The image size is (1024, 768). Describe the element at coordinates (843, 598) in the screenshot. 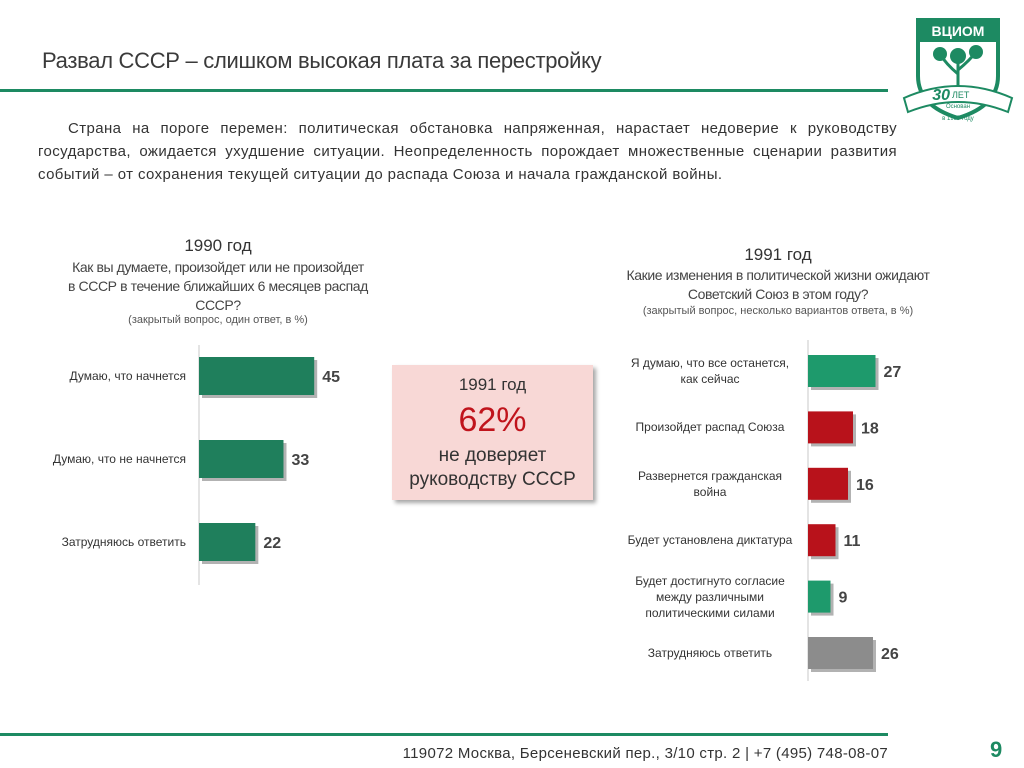

I see `value-label: 9` at that location.